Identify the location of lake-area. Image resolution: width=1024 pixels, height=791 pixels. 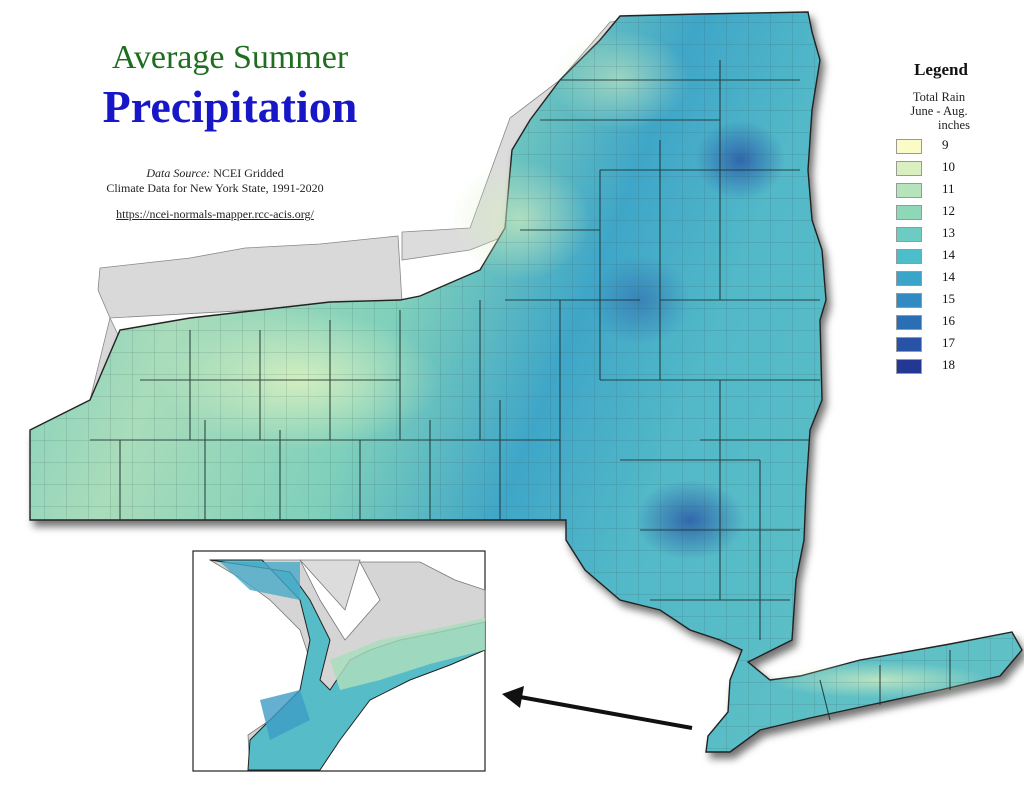
(250, 277).